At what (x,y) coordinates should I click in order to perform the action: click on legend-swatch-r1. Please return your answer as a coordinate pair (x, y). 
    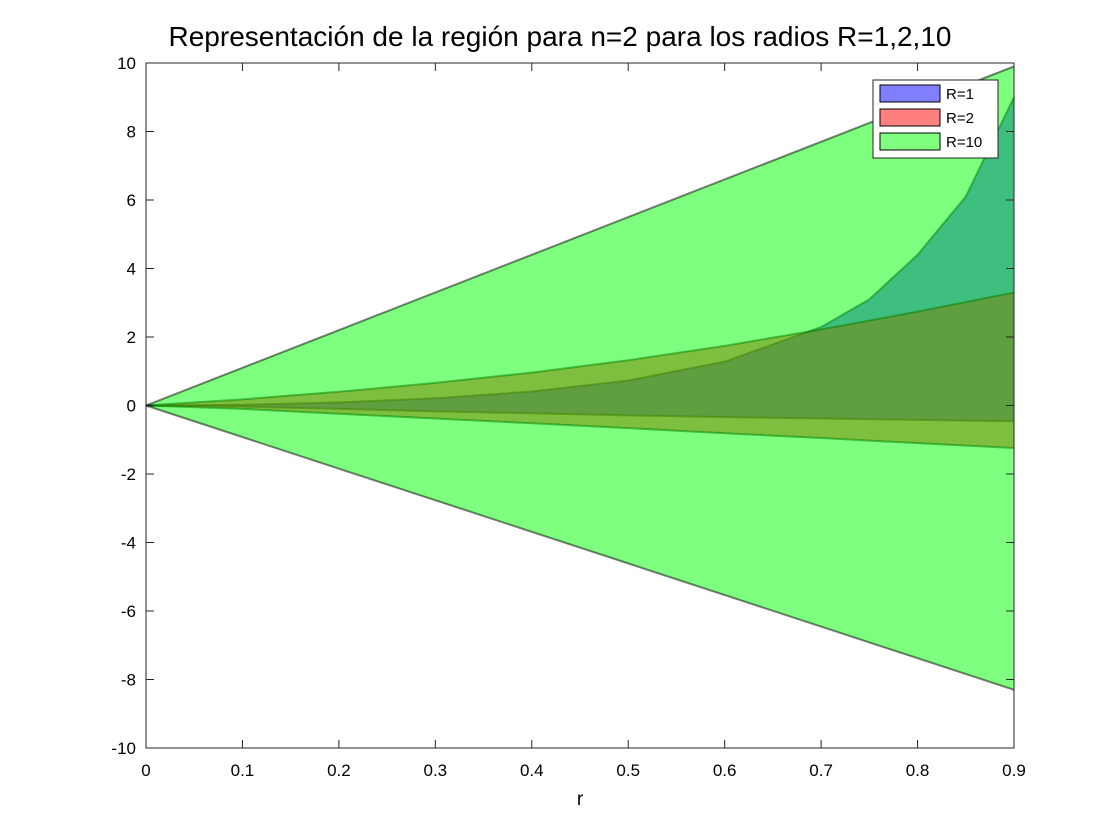
    Looking at the image, I should click on (910, 93).